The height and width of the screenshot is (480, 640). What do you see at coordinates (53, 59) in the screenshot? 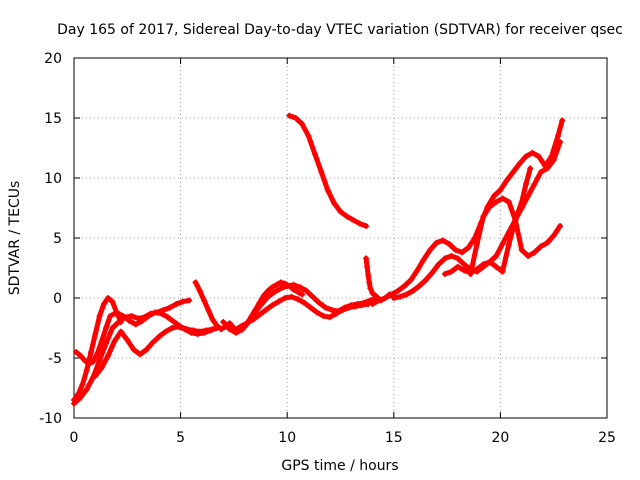
I see `y-tick-label: 20` at bounding box center [53, 59].